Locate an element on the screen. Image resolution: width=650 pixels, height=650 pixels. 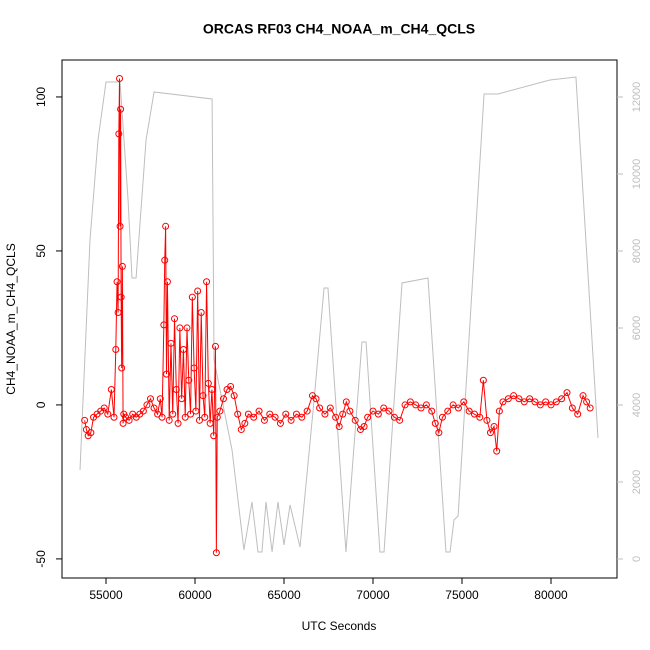
y-tick-label: 0 is located at coordinates (41, 404).